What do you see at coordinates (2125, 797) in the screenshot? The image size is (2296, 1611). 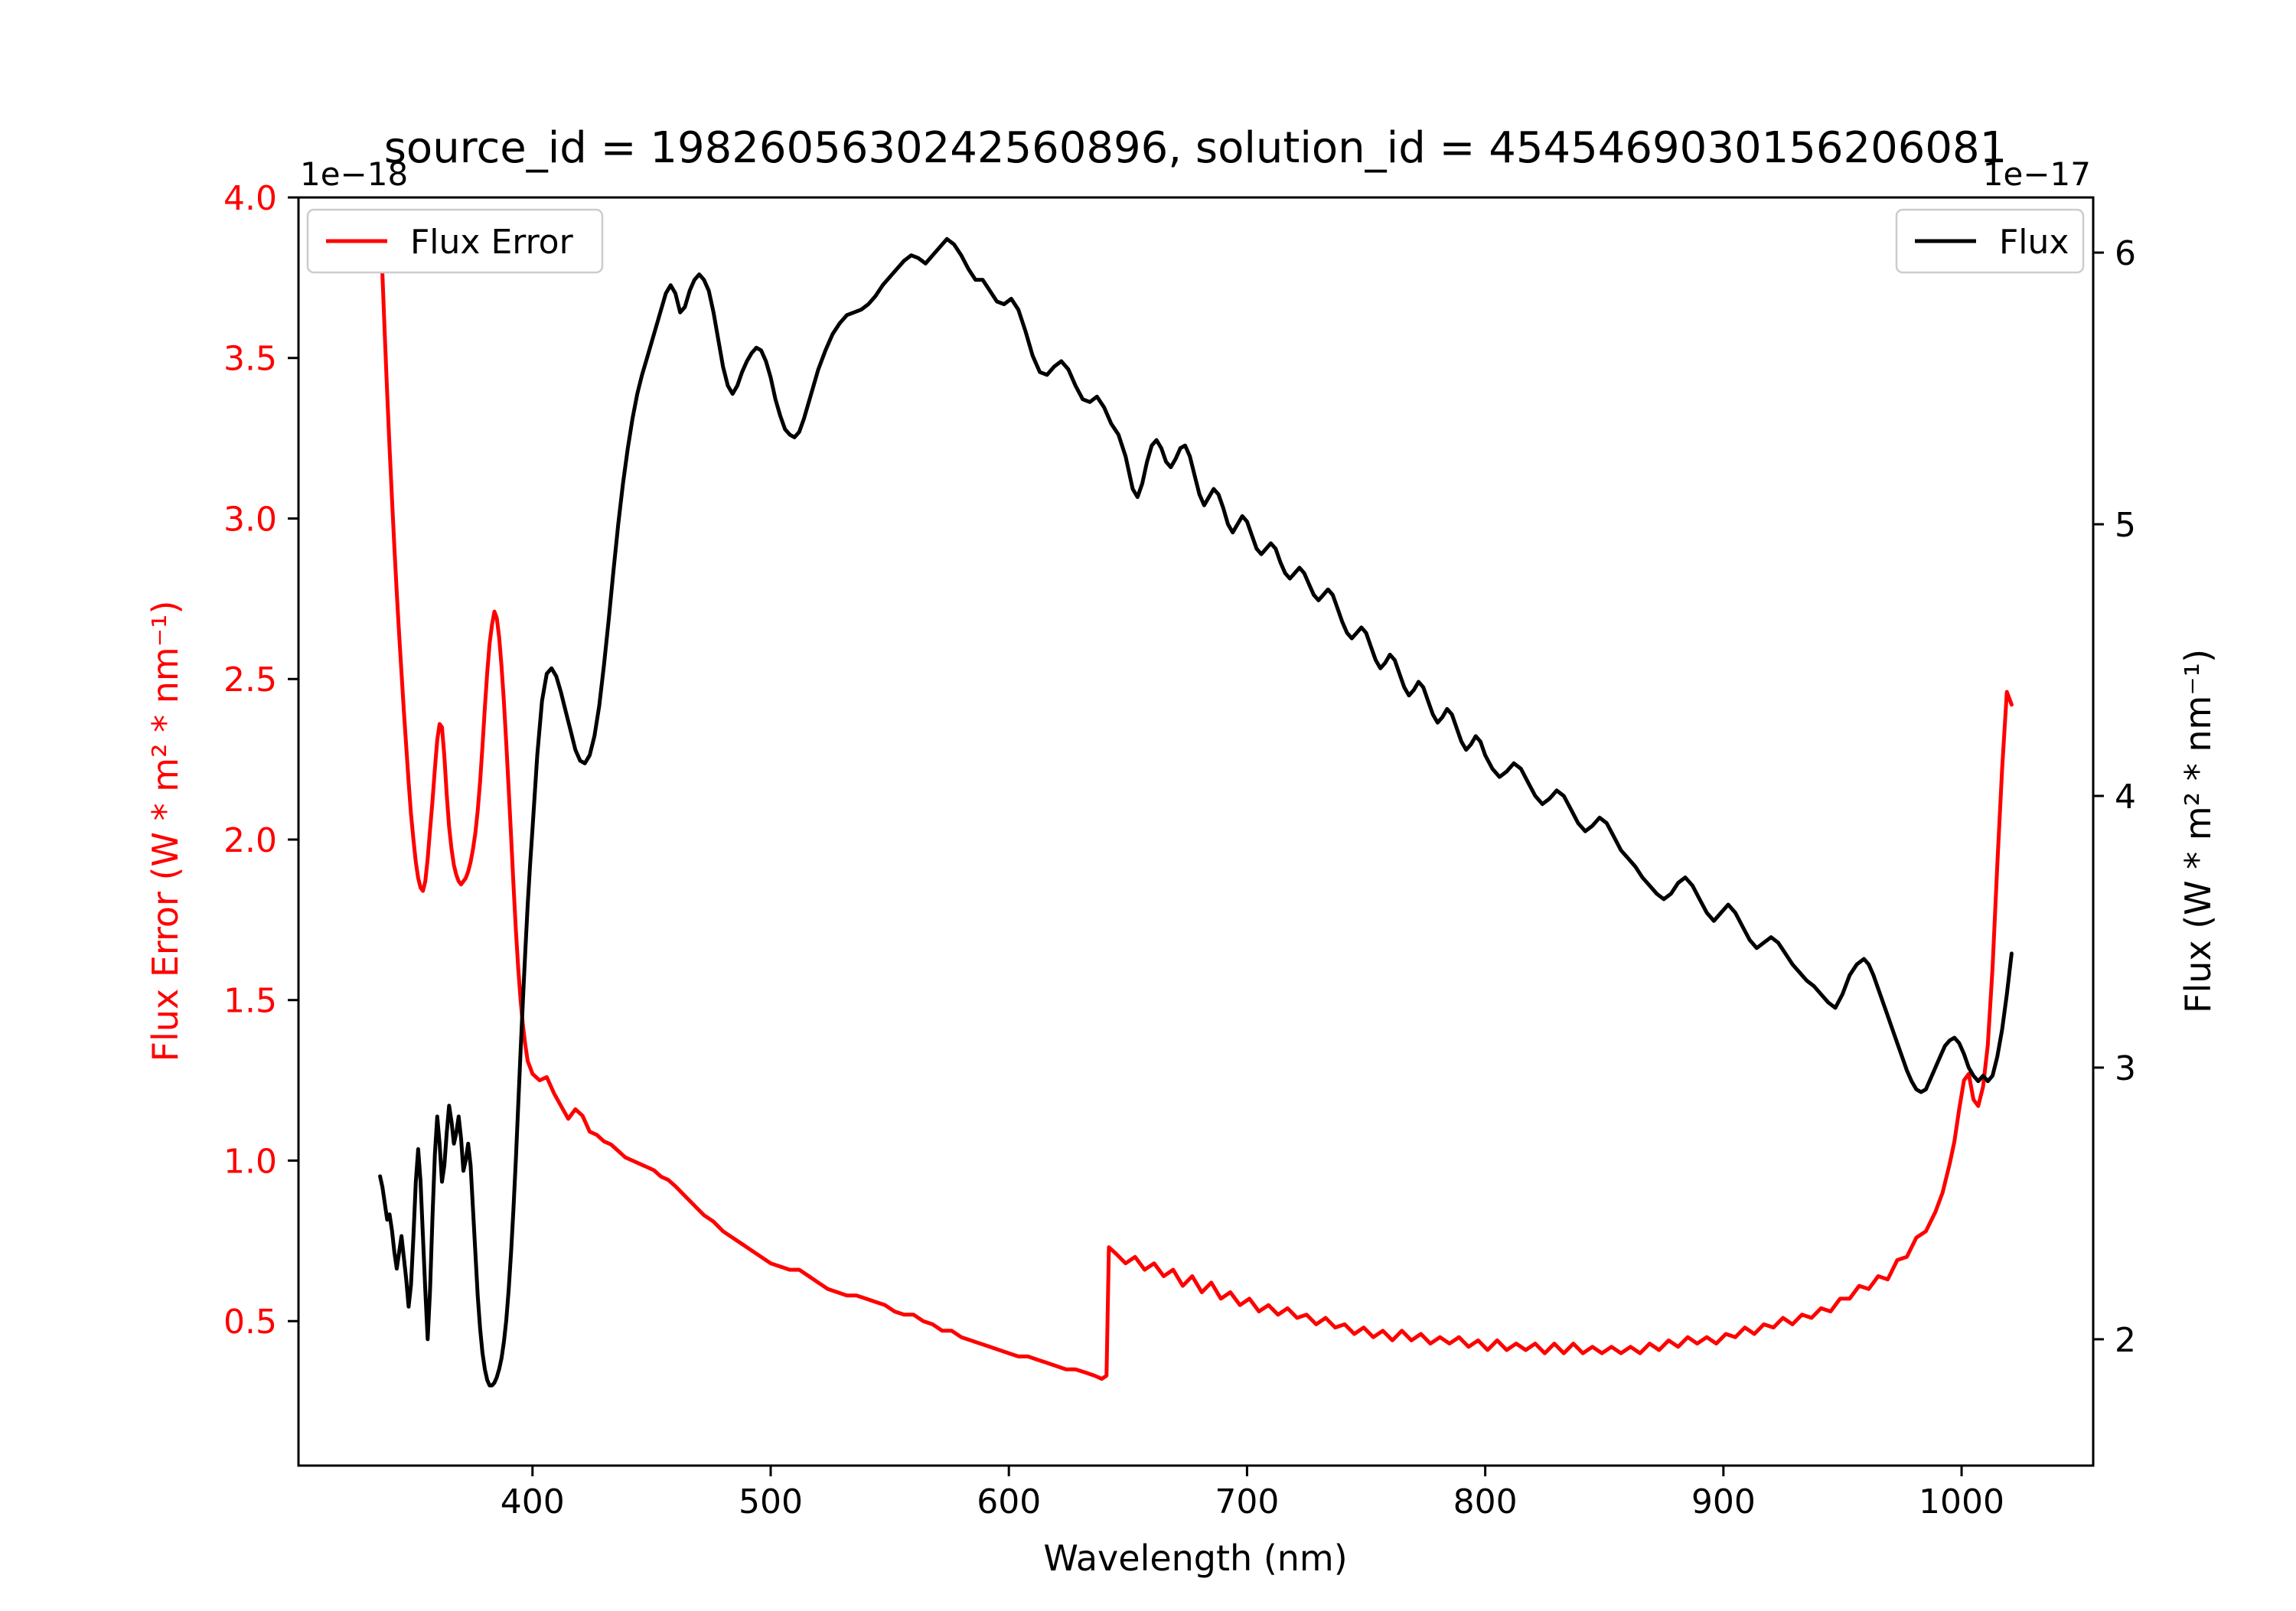 I see `y-right-tick-label: 4` at bounding box center [2125, 797].